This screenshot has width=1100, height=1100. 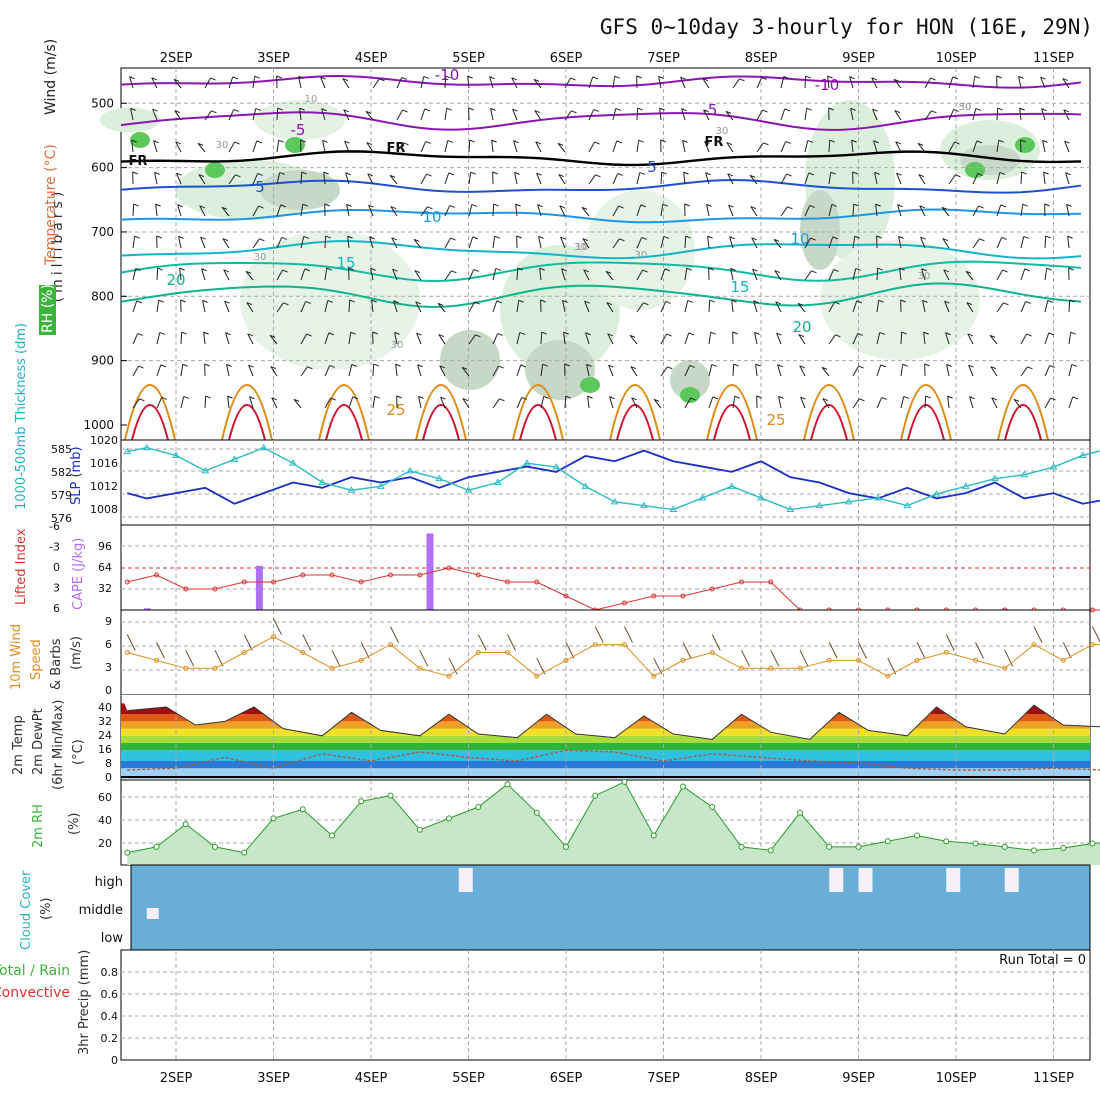 I want to click on freezing-level-label: FR, so click(x=396, y=148).